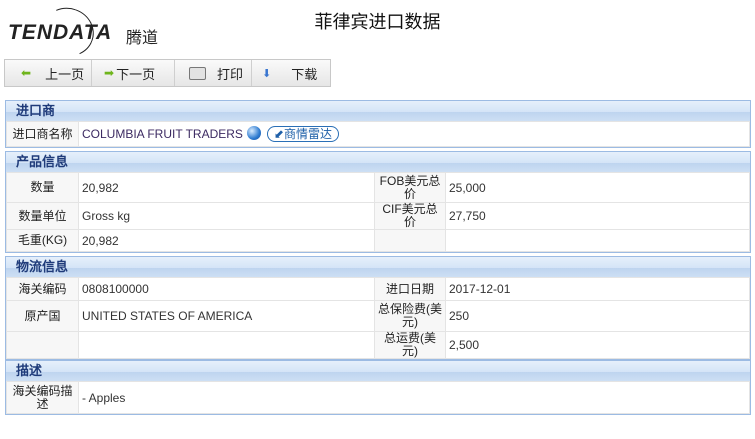 The width and height of the screenshot is (755, 439). What do you see at coordinates (378, 162) in the screenshot?
I see `section-header: 产品信息` at bounding box center [378, 162].